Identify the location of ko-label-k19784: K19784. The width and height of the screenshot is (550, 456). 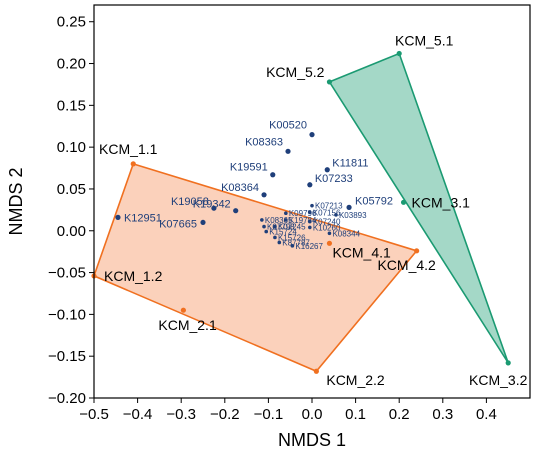
(303, 220).